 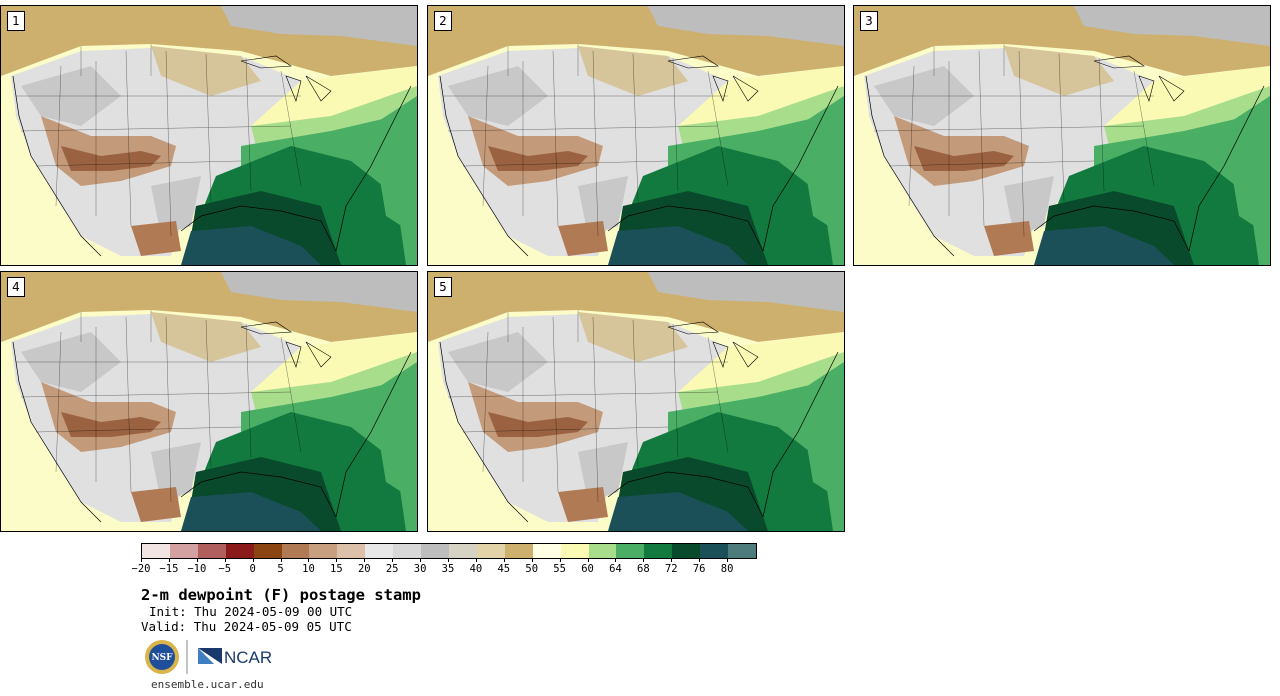 What do you see at coordinates (504, 569) in the screenshot?
I see `colorbar-tick-label: 45` at bounding box center [504, 569].